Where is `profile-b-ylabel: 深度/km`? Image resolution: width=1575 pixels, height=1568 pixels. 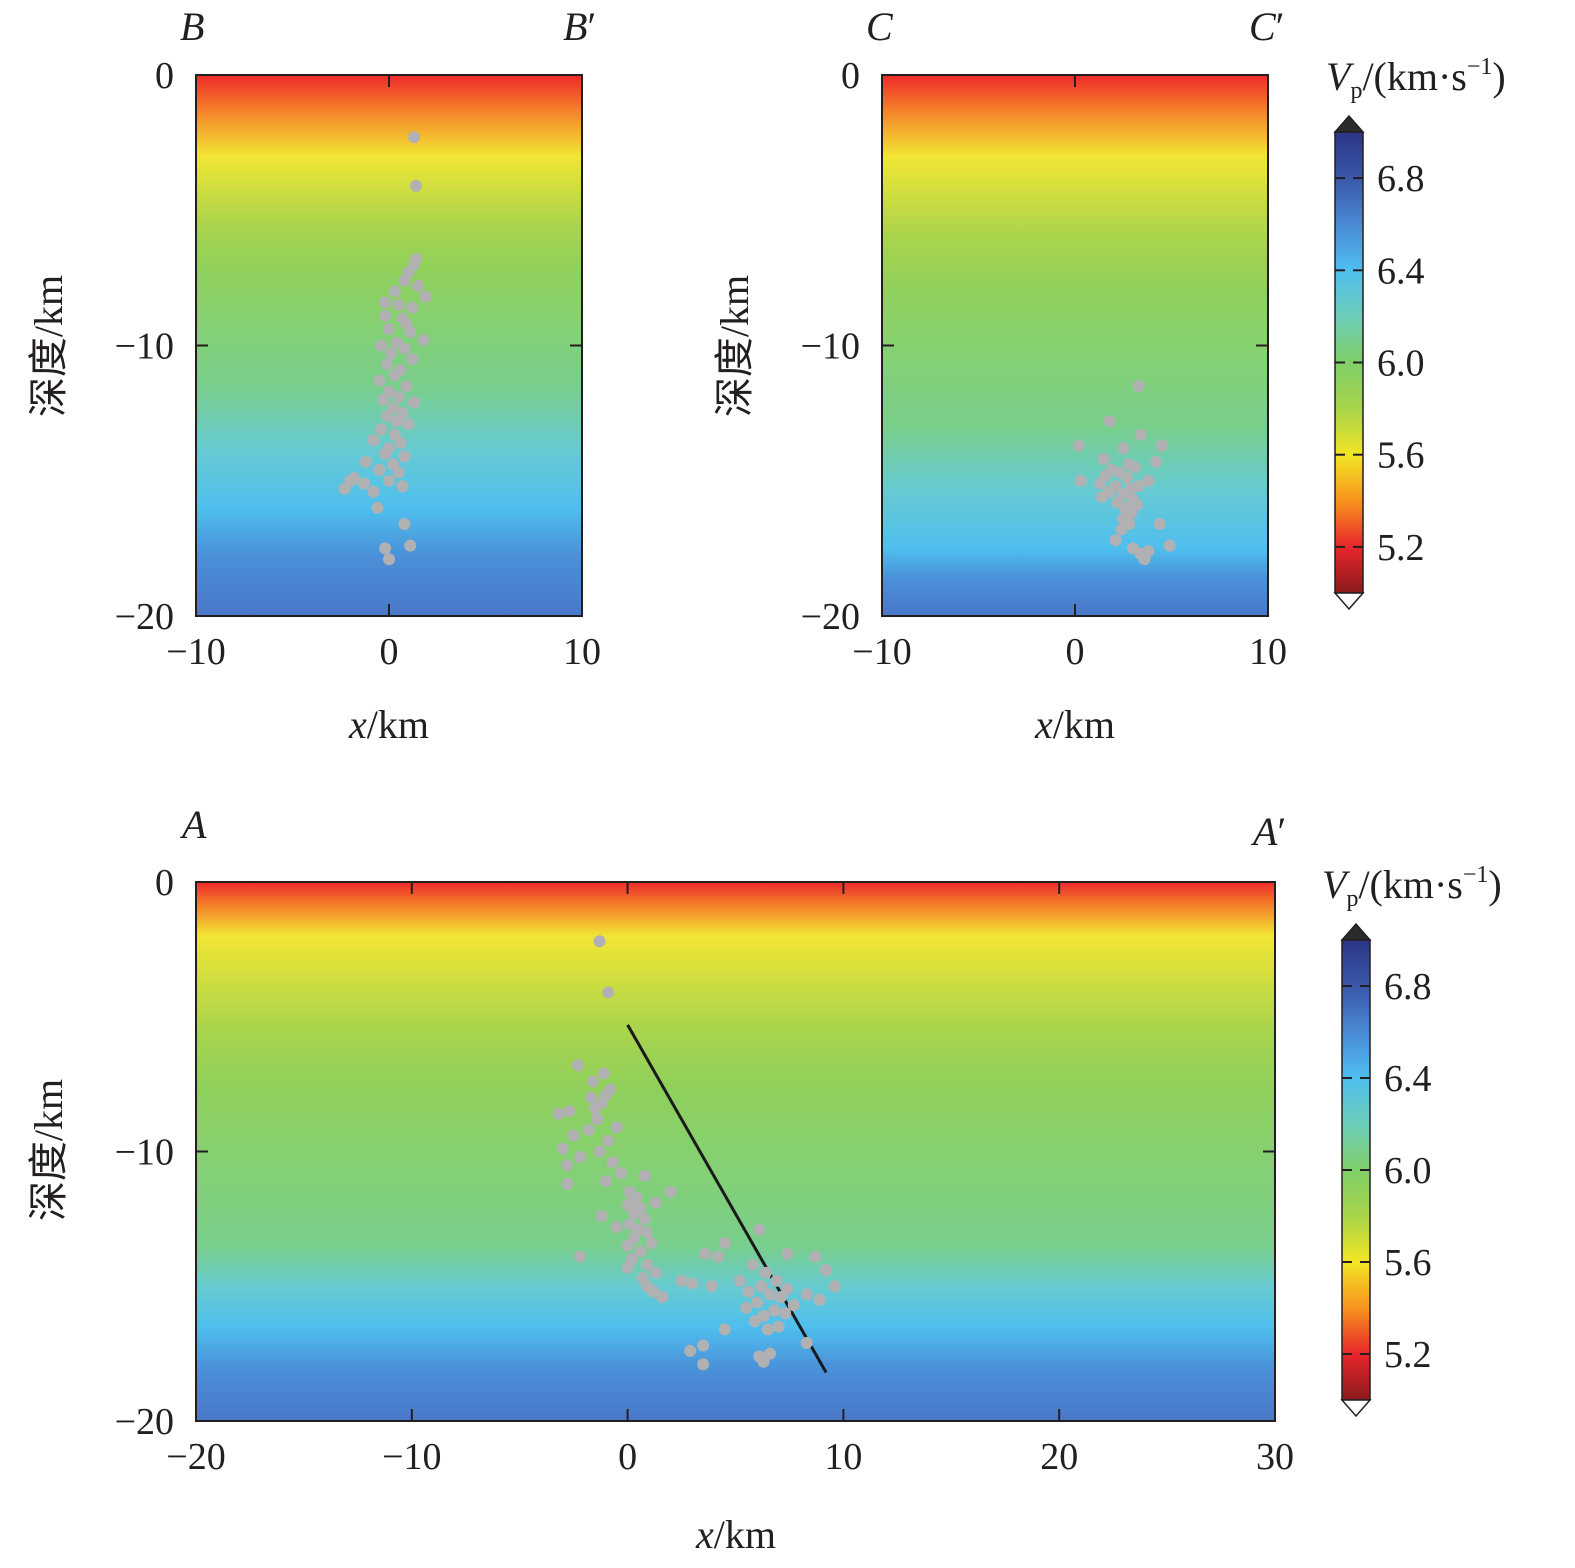 profile-b-ylabel: 深度/km is located at coordinates (48, 346).